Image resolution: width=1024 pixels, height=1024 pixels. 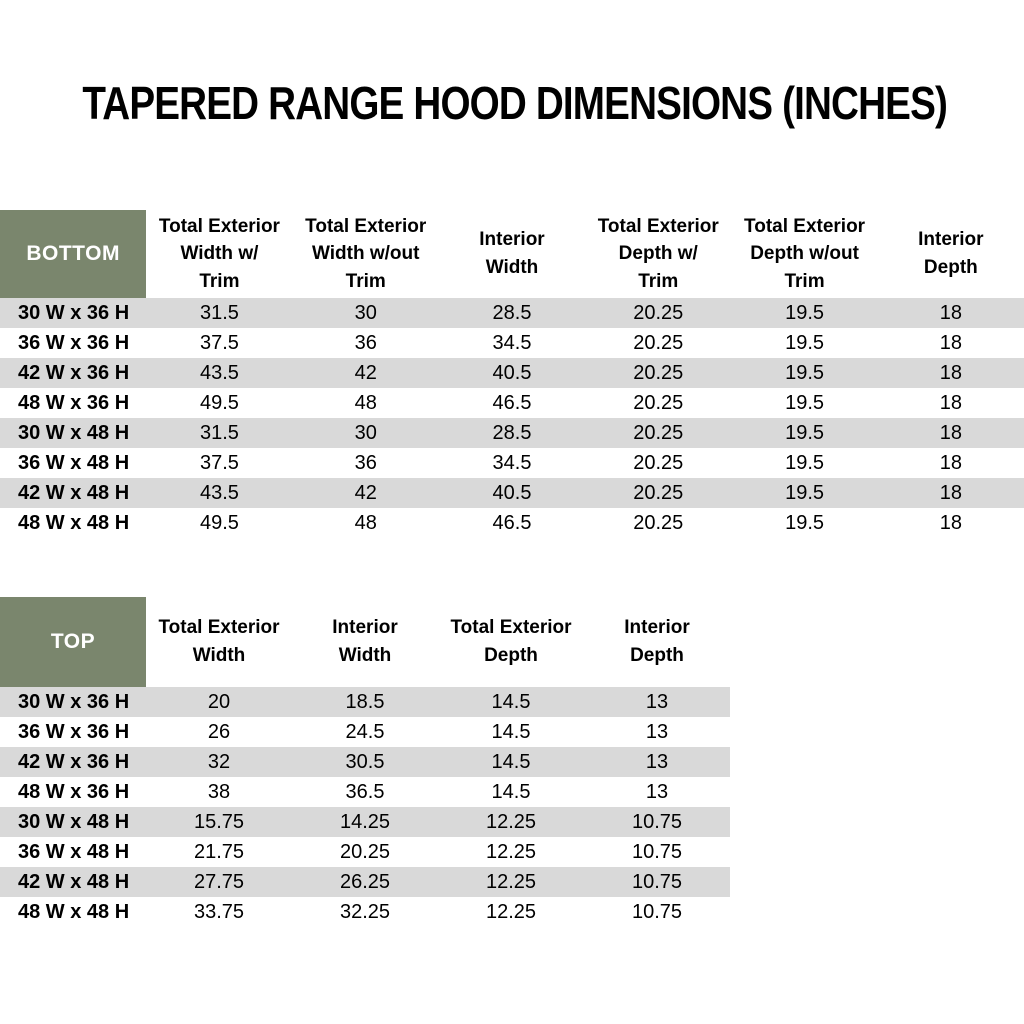 I want to click on table-section-label-top: TOP, so click(x=73, y=642).